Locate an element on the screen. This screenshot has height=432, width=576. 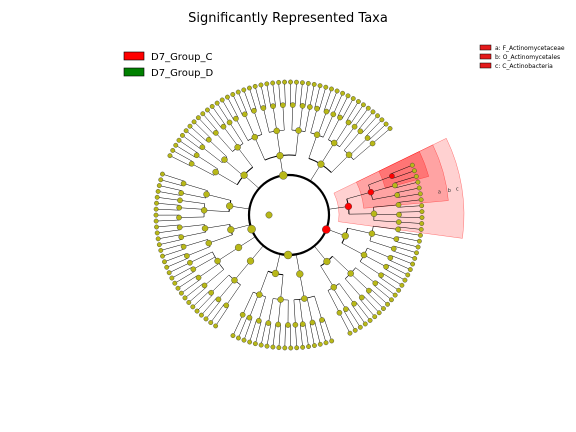
clade-legend-swatch-c is located at coordinates (485, 65).